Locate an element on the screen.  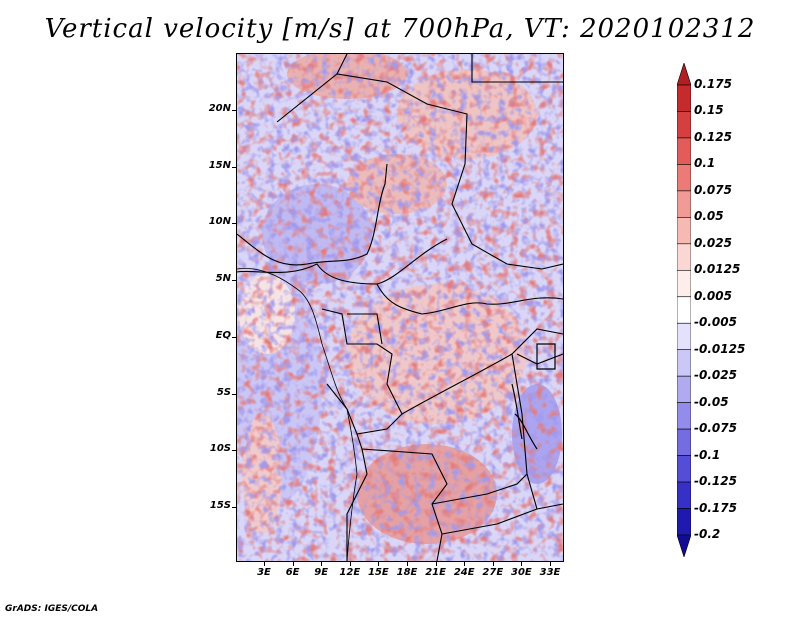
colorbar-level-label: 0.125 is located at coordinates (713, 136).